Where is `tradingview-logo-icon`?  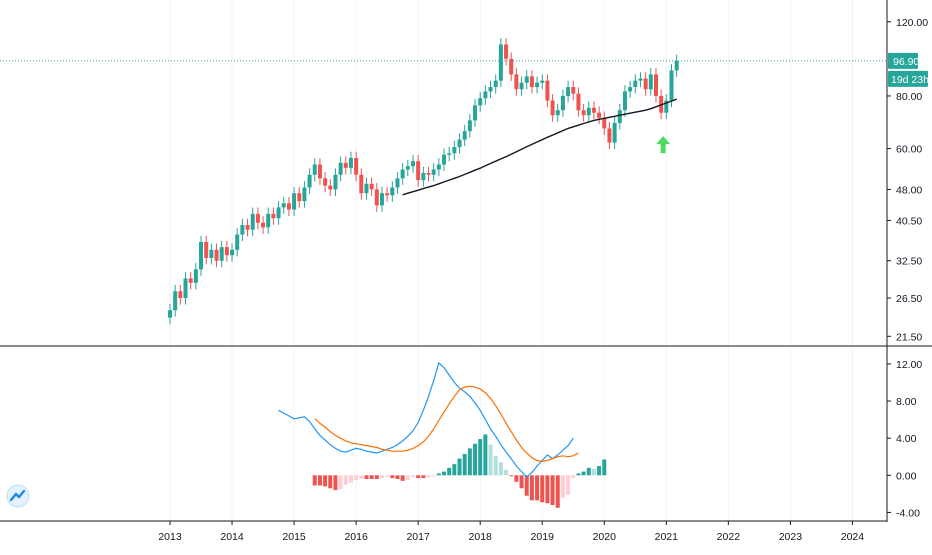 tradingview-logo-icon is located at coordinates (18, 496).